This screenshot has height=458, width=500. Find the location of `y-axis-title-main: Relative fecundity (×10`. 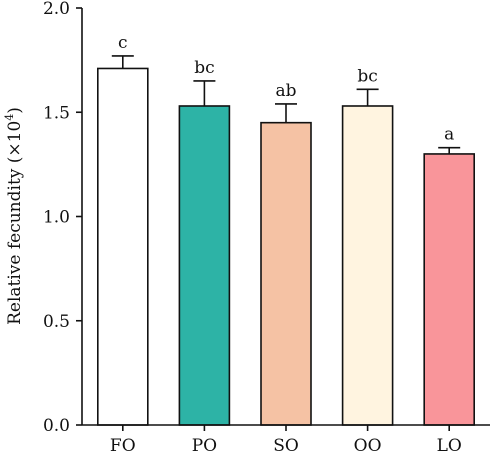

y-axis-title-main: Relative fecundity (×10 is located at coordinates (15, 223).